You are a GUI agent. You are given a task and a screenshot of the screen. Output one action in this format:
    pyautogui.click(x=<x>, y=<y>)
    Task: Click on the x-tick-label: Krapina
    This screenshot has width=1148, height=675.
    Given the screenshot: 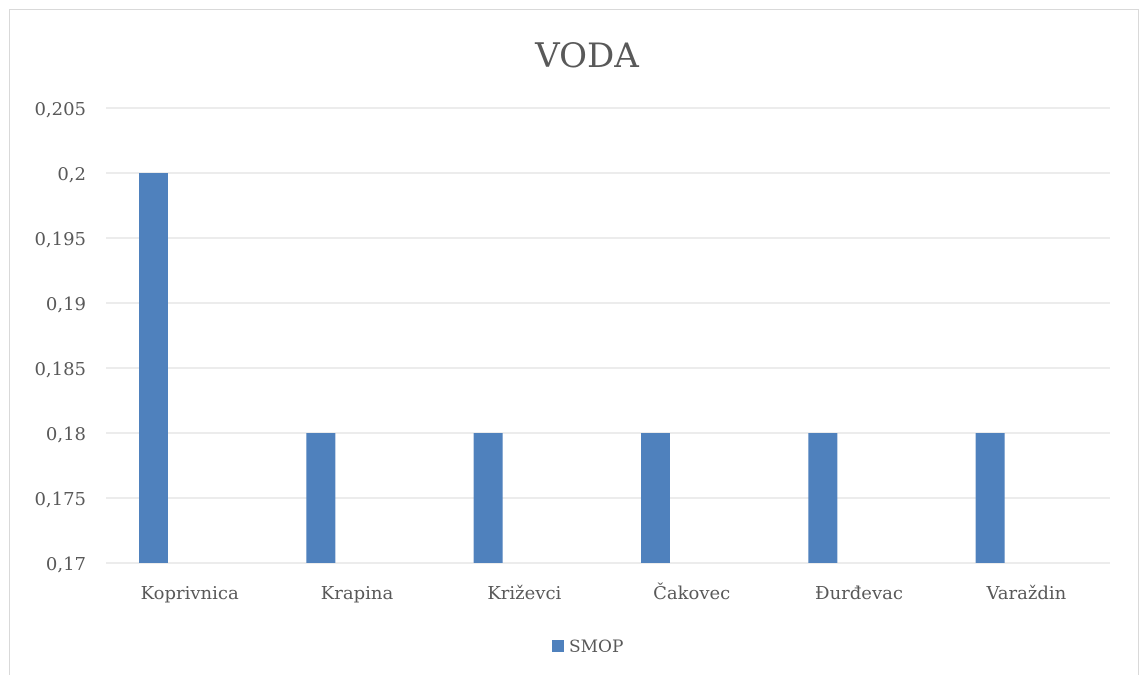 What is the action you would take?
    pyautogui.click(x=357, y=593)
    